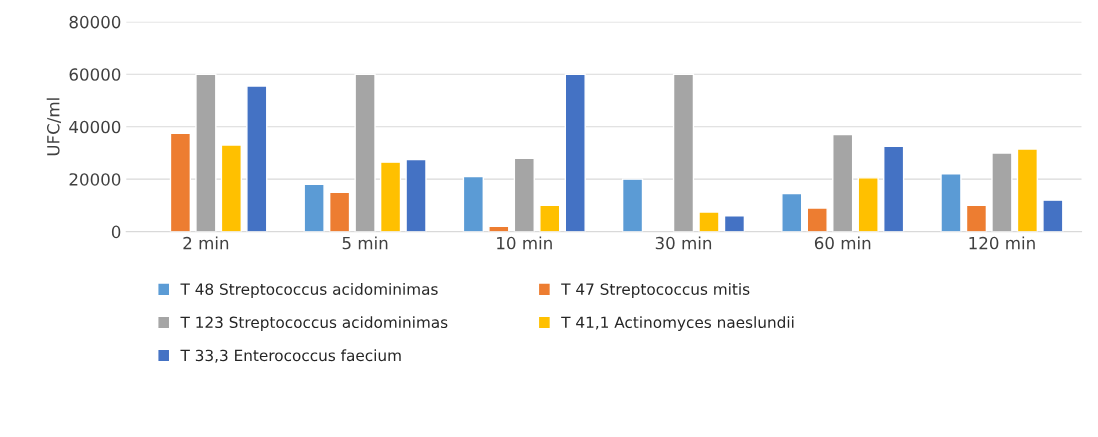 This screenshot has height=437, width=1098. What do you see at coordinates (95, 22) in the screenshot?
I see `y-tick-label: 80000` at bounding box center [95, 22].